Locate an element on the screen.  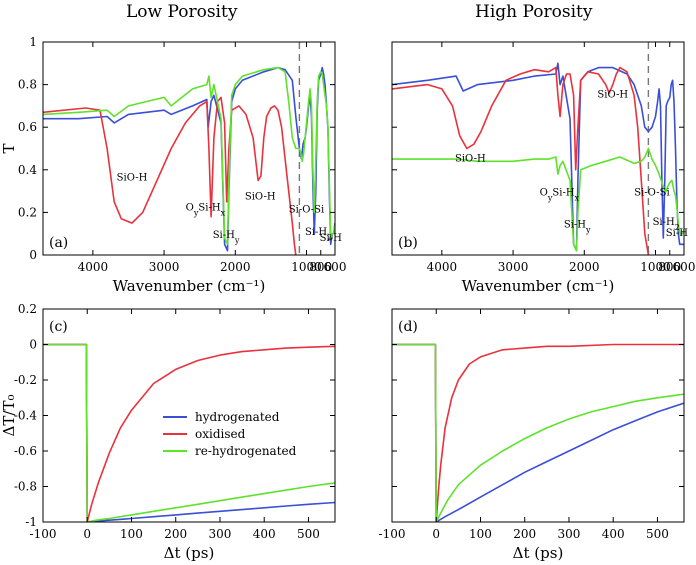
series-line-hydrogenated is located at coordinates (189, 159).